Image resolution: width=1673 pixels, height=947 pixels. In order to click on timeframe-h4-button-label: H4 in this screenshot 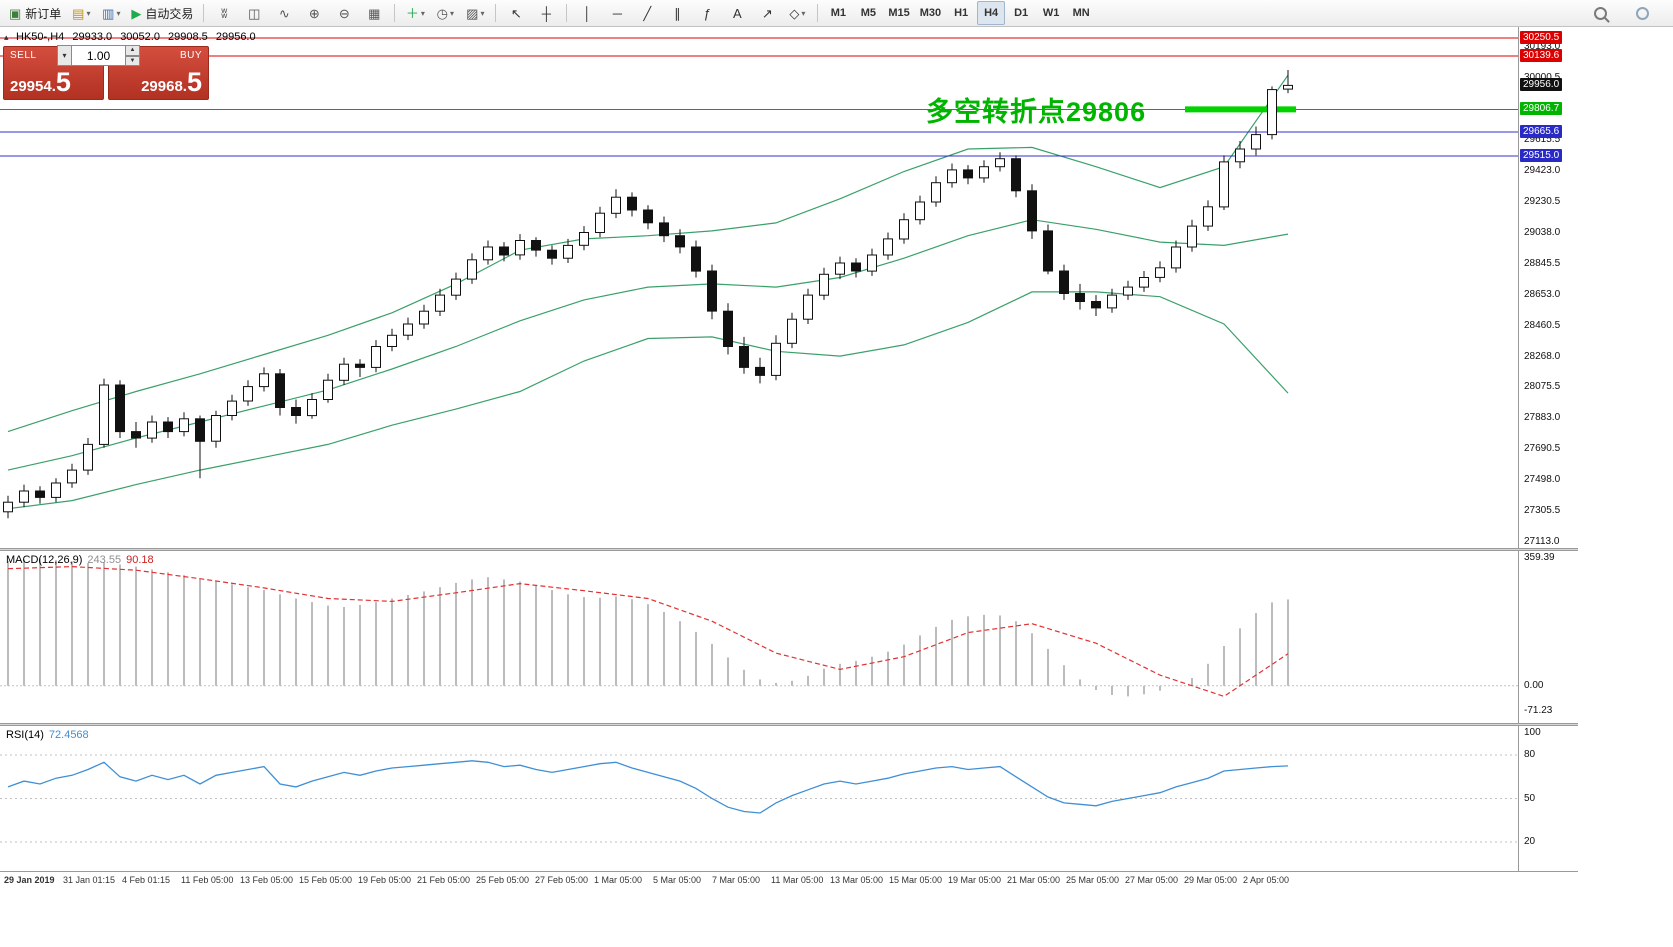, I will do `click(991, 13)`.